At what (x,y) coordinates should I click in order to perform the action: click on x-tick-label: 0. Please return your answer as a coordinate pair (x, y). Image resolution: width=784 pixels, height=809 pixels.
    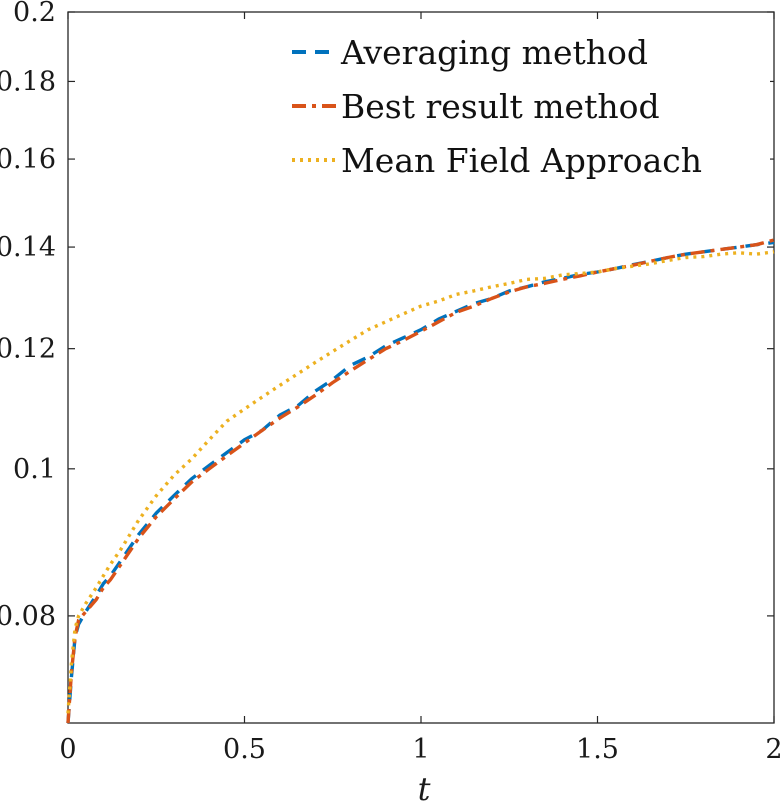
    Looking at the image, I should click on (67, 749).